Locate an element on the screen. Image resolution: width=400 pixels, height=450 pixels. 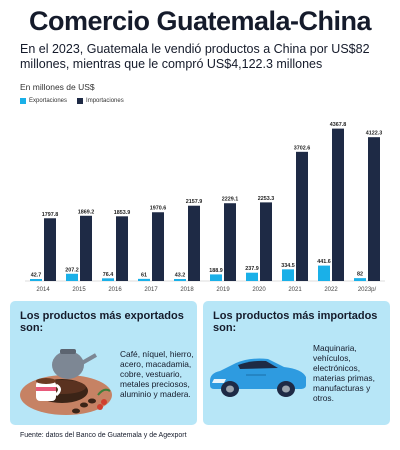
x-tick-label-2020: 2020 is located at coordinates (259, 290).